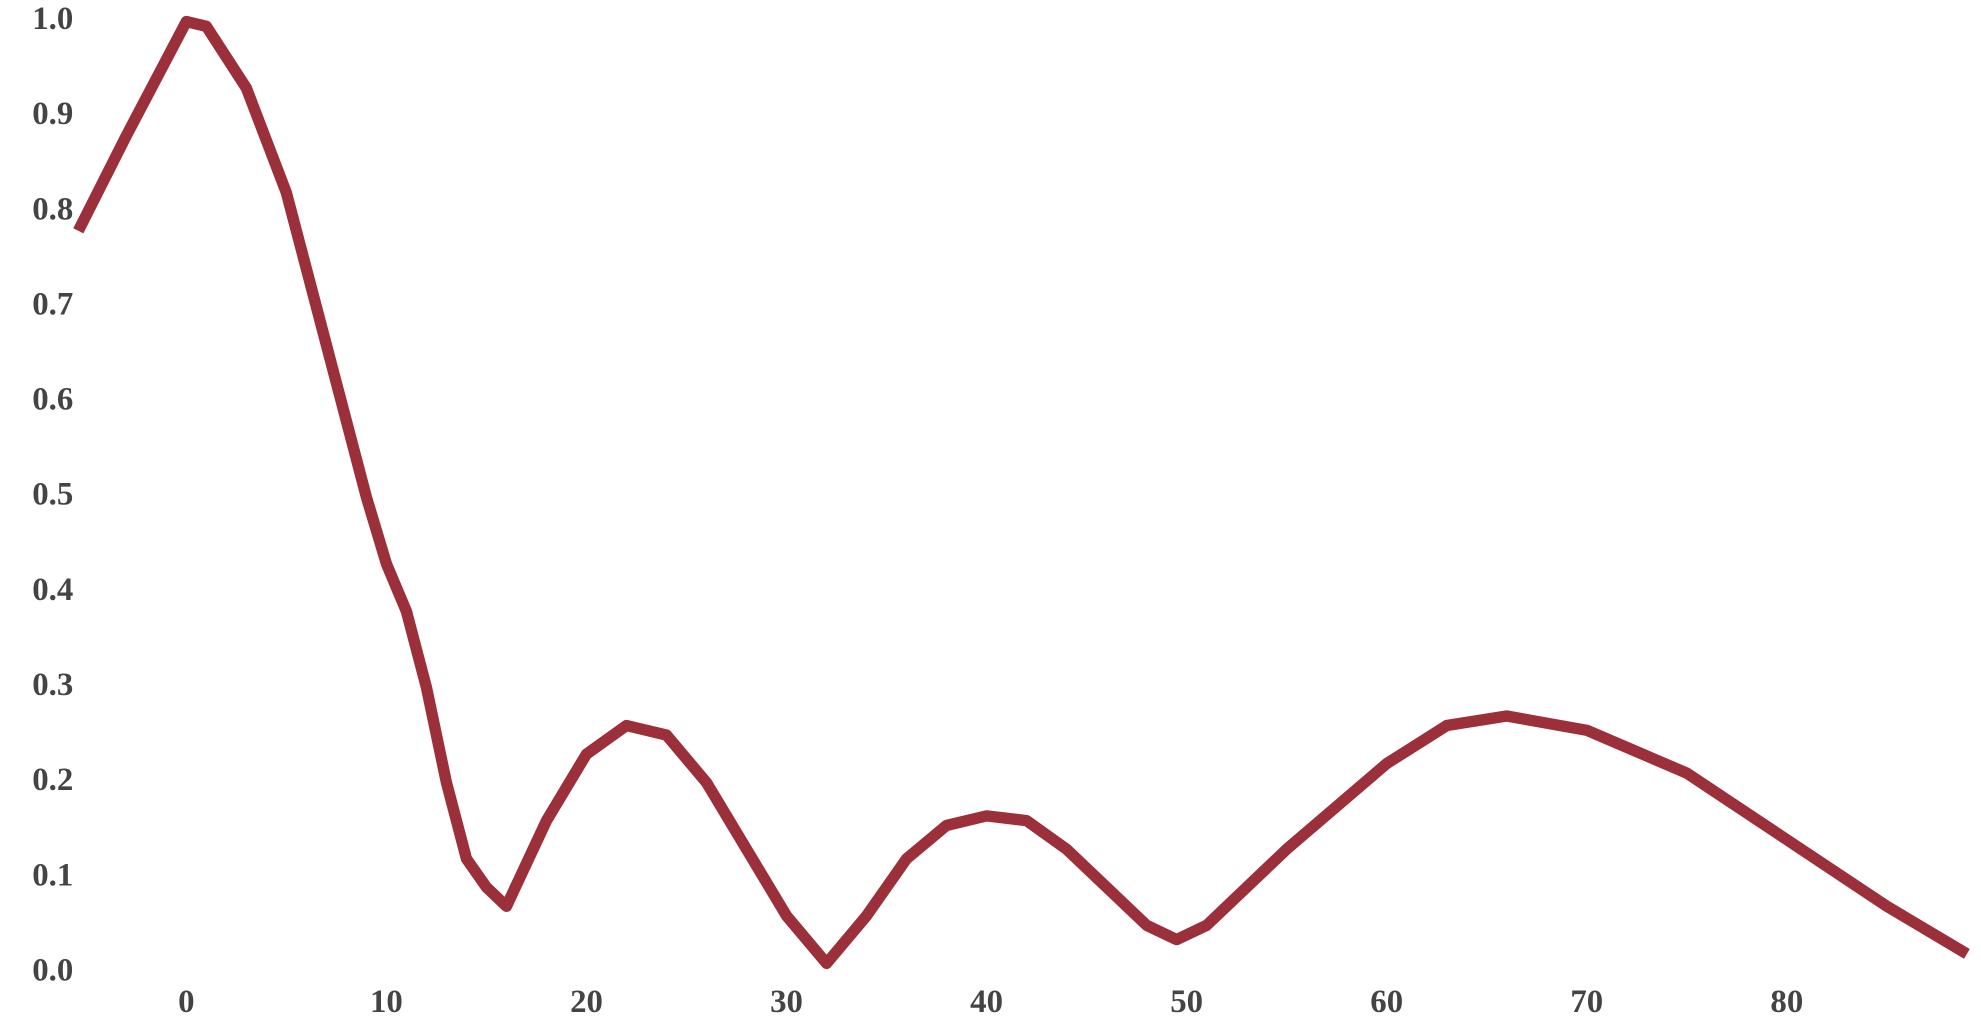 The image size is (1981, 1026). I want to click on y-tick-label: 0.0, so click(52, 970).